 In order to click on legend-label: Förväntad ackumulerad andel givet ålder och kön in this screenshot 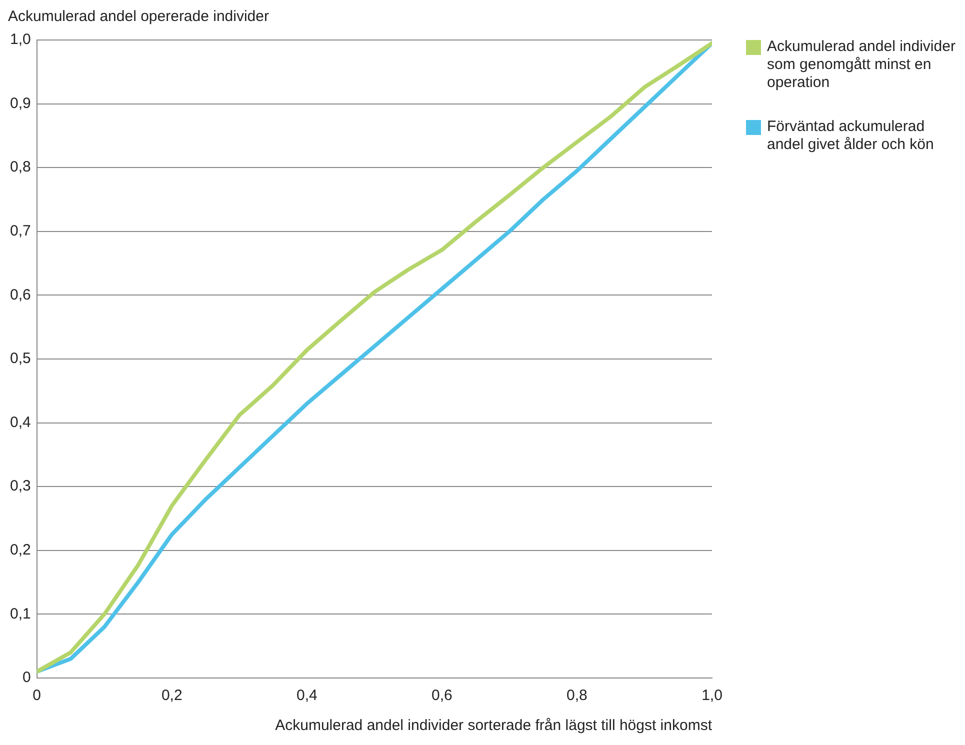, I will do `click(851, 136)`.